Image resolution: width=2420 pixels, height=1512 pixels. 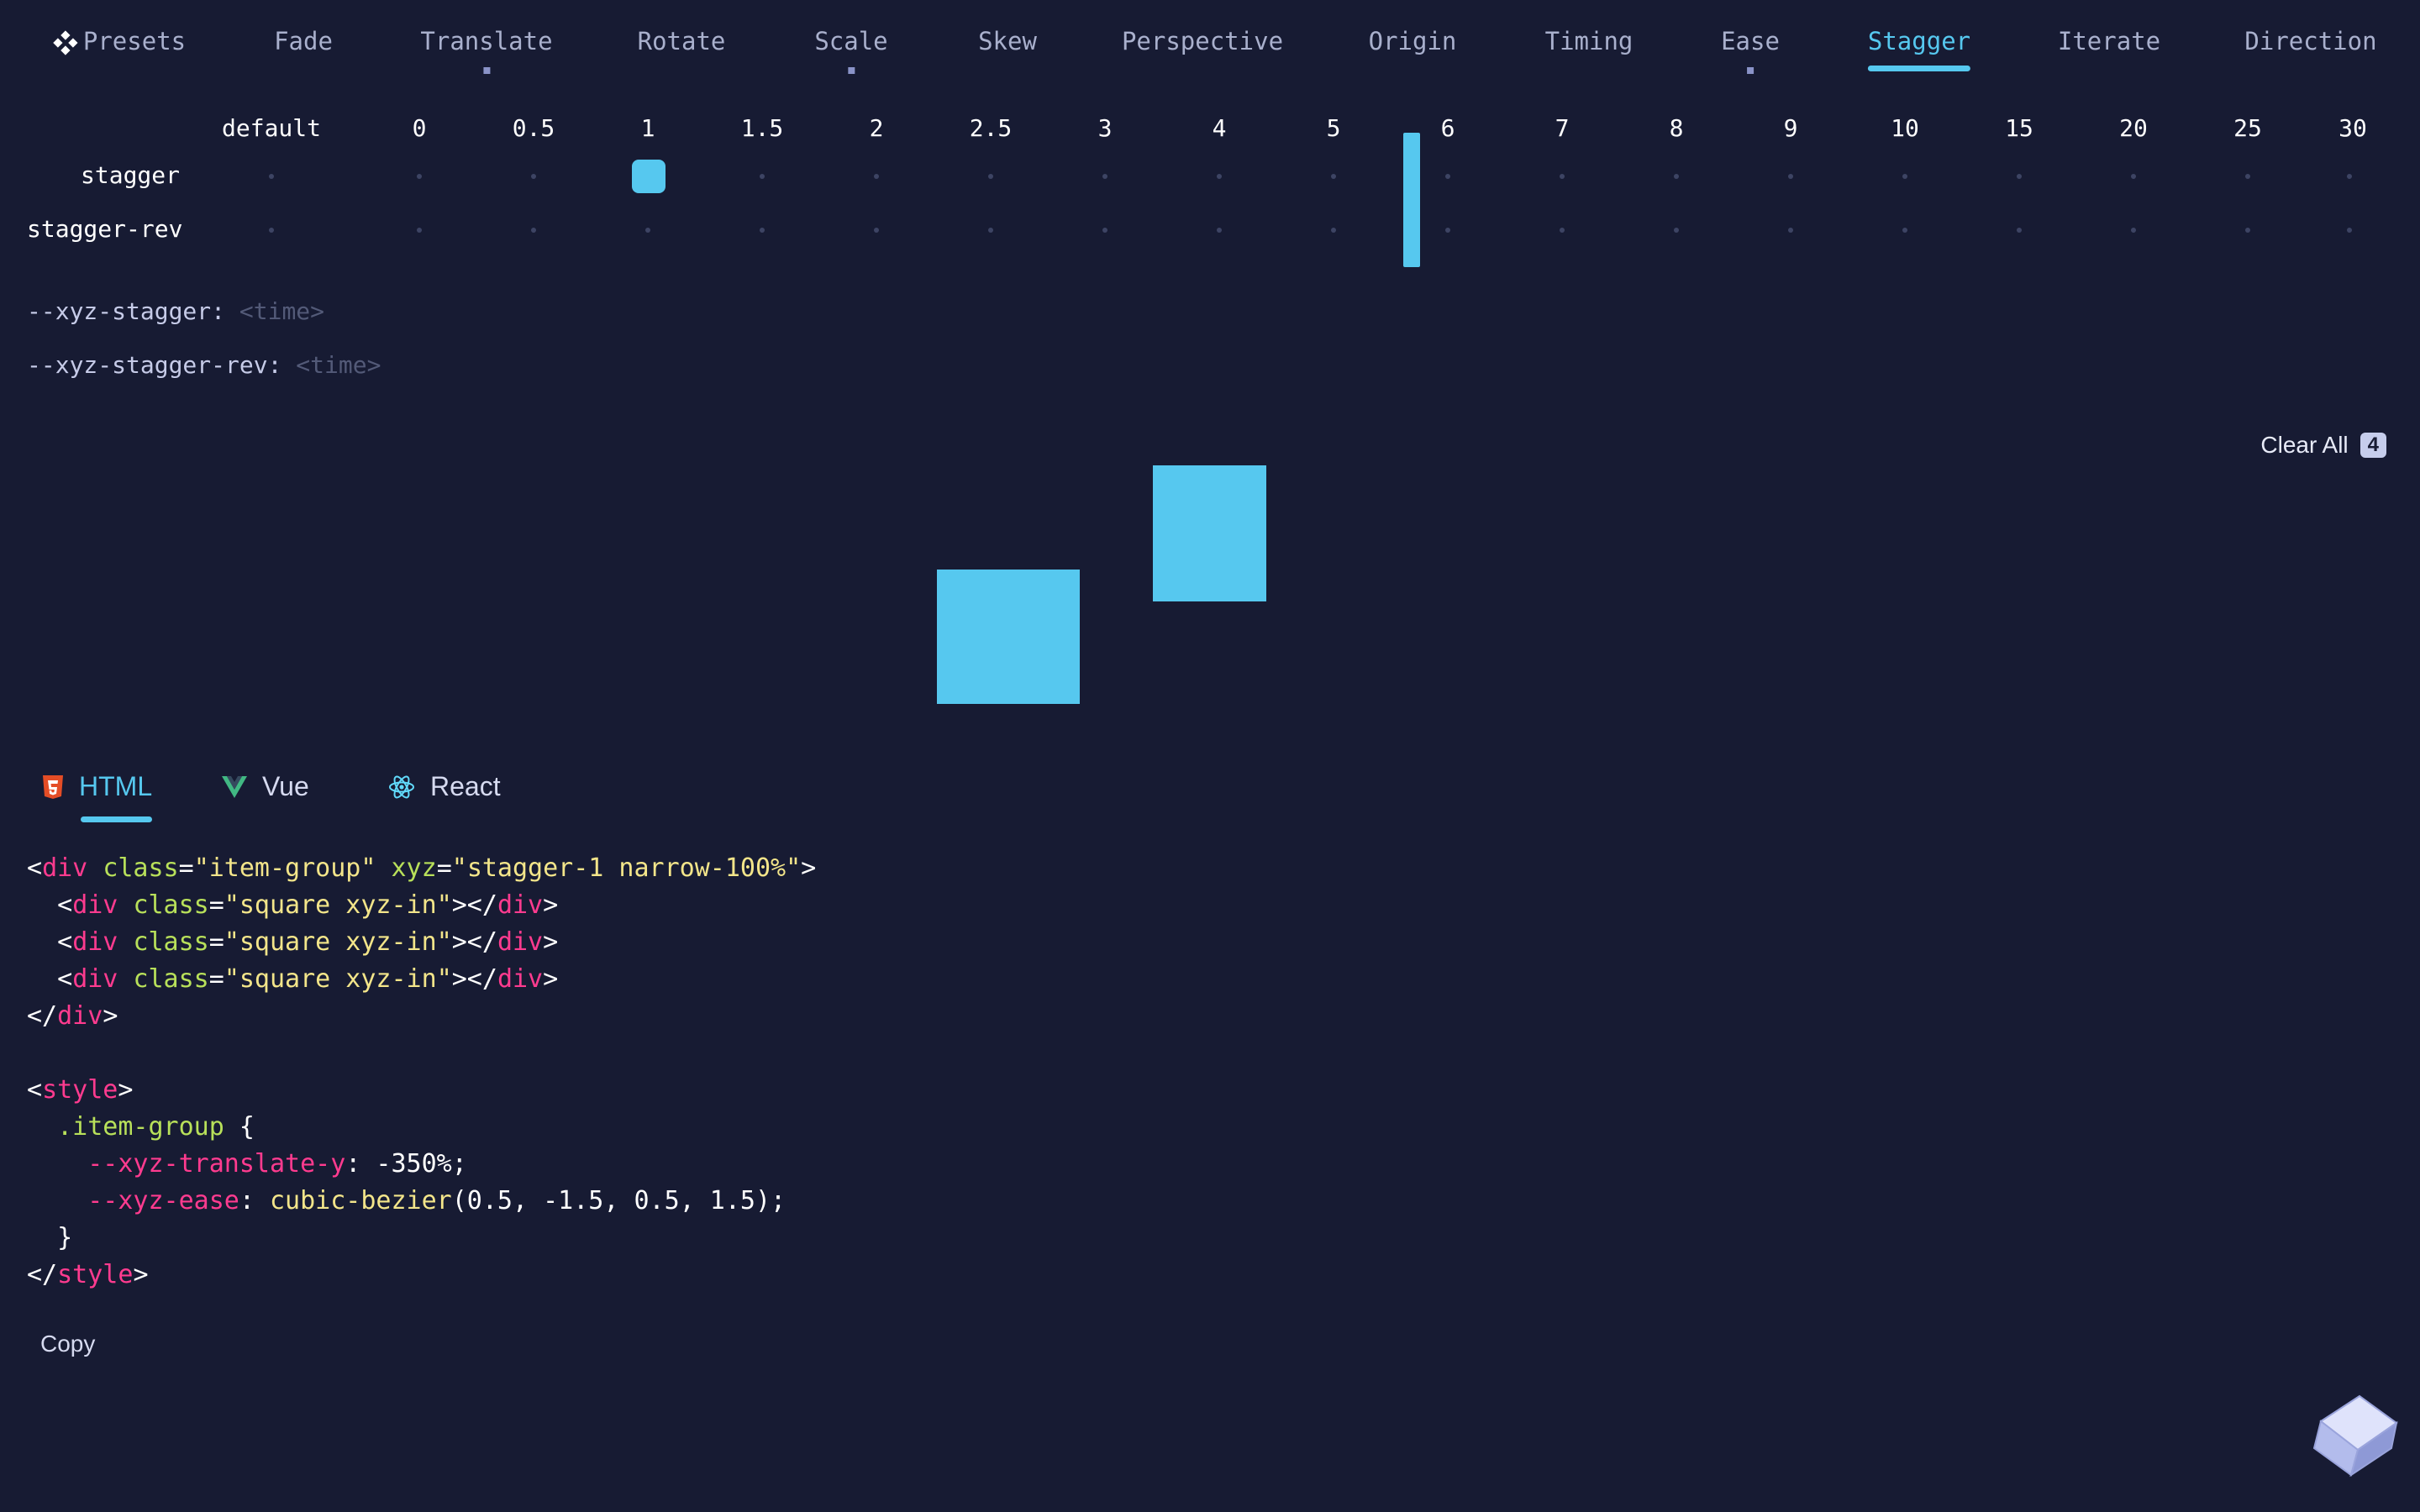 What do you see at coordinates (1919, 68) in the screenshot?
I see `active-tab-underline` at bounding box center [1919, 68].